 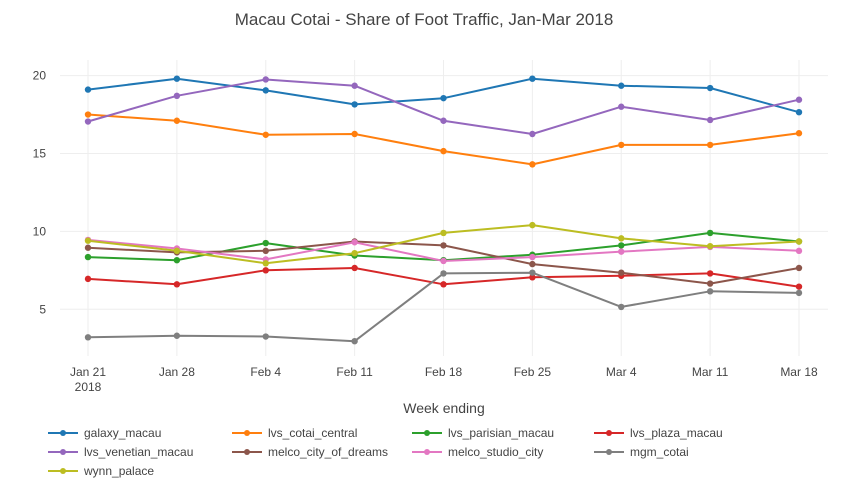 I want to click on y-axis-ticks: 5 10 15 20, so click(x=40, y=193).